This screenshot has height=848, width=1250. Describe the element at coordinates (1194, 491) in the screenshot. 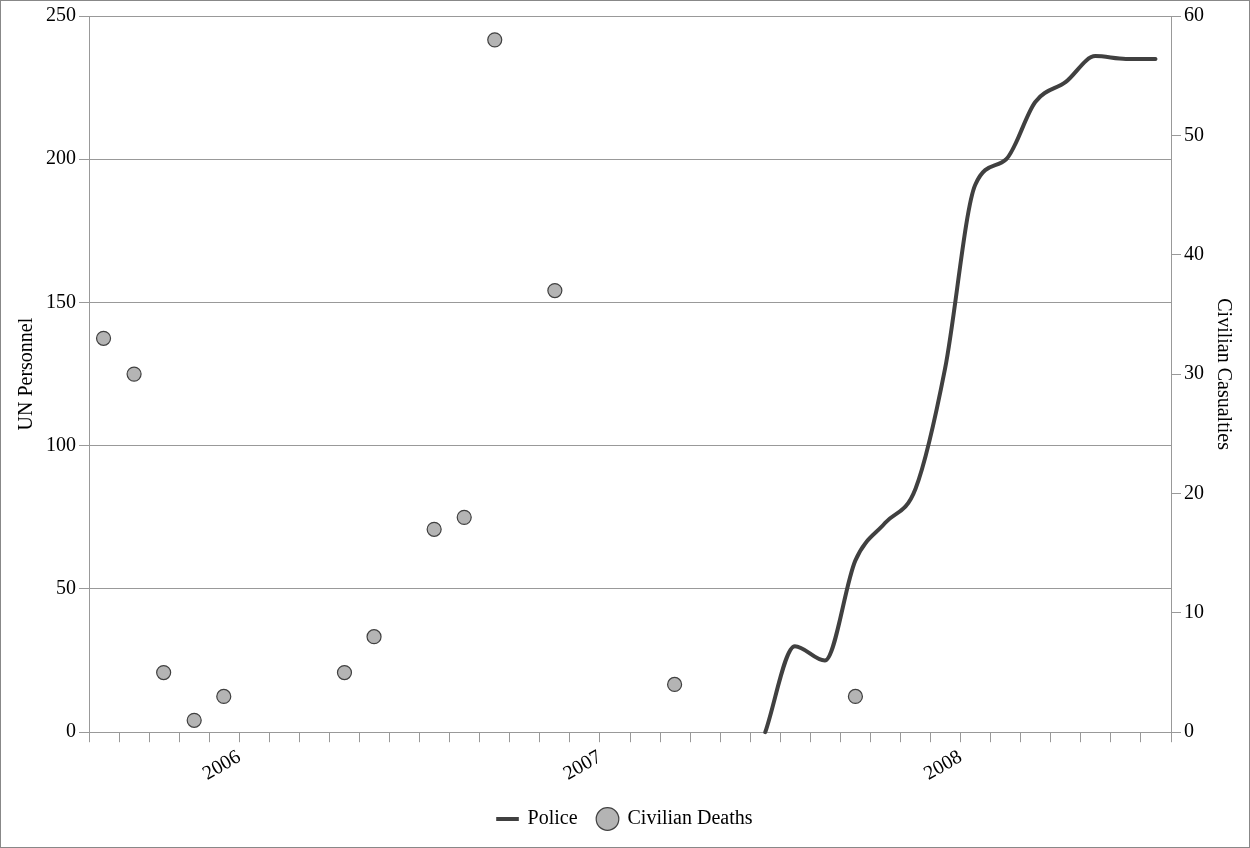

I see `y2-tick-label: 20` at that location.